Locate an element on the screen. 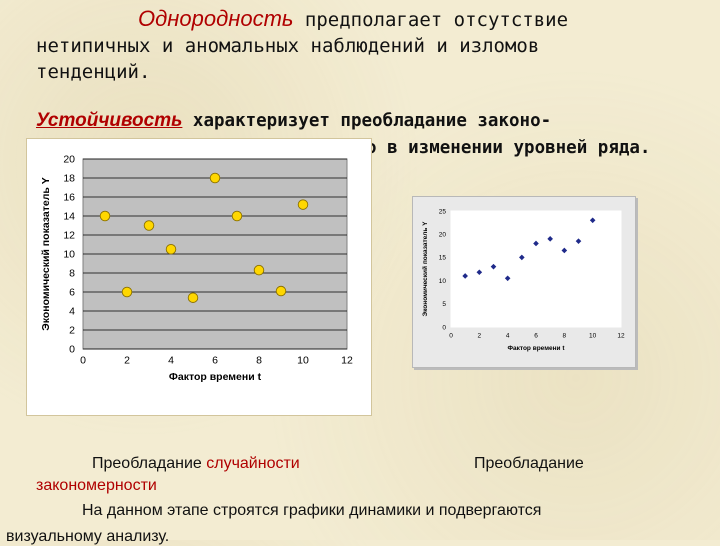 Image resolution: width=720 pixels, height=546 pixels. y-tick-label: 25 is located at coordinates (443, 211).